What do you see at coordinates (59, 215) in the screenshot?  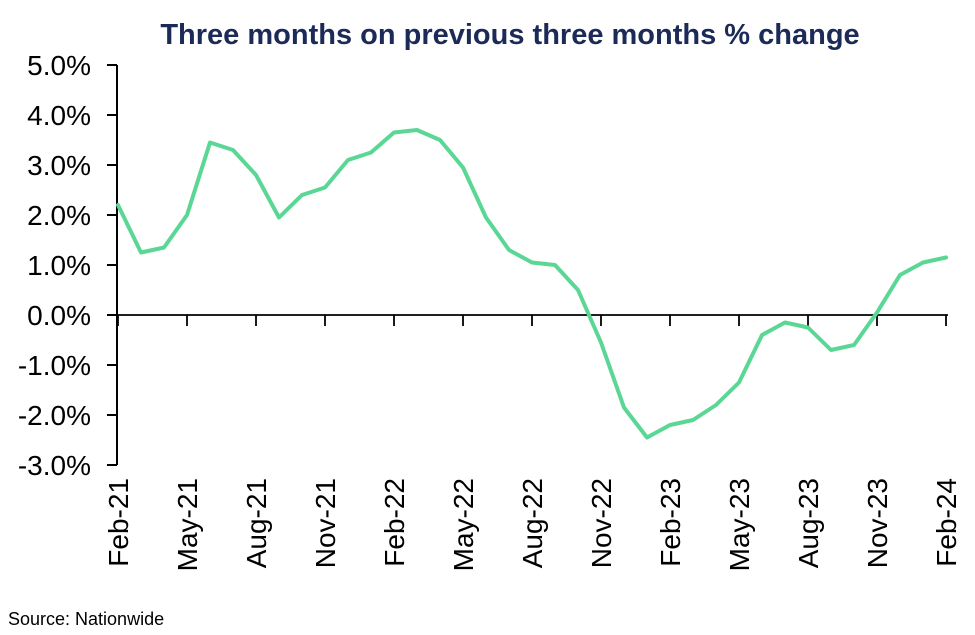 I see `y-tick-label: 2.0%` at bounding box center [59, 215].